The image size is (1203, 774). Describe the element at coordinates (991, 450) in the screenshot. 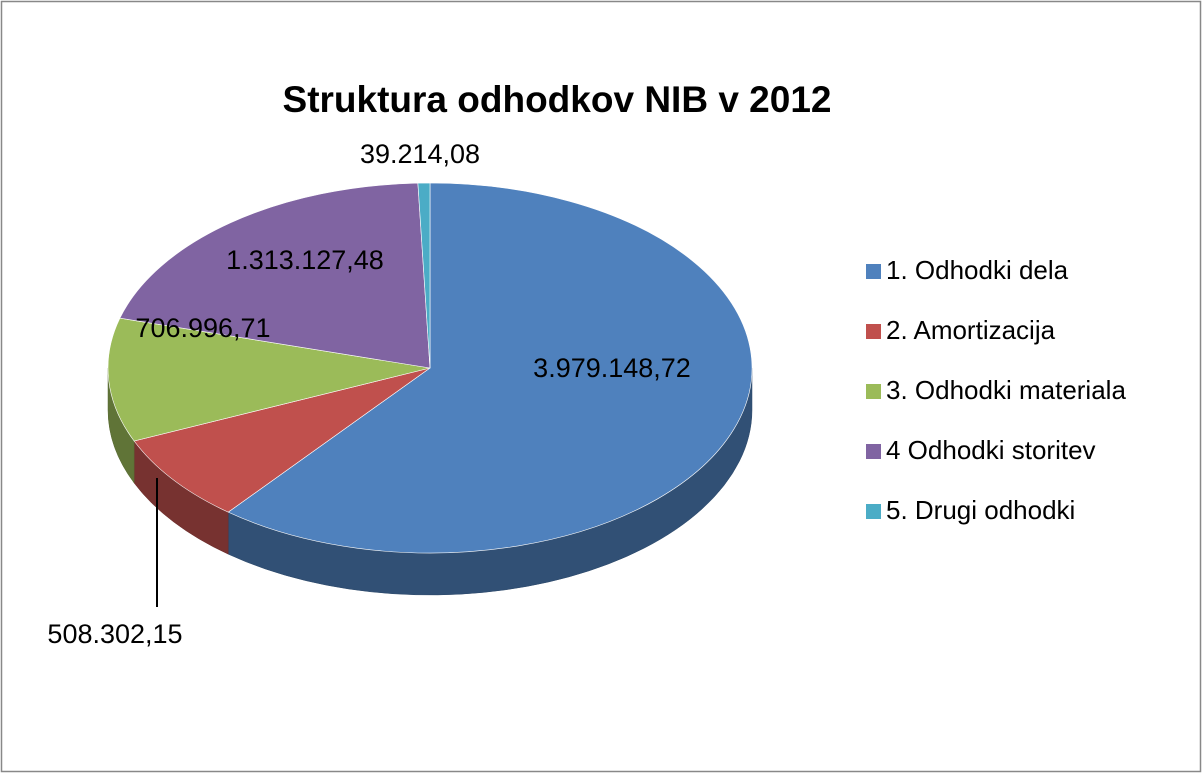

I see `legend-label: 4 Odhodki storitev` at that location.